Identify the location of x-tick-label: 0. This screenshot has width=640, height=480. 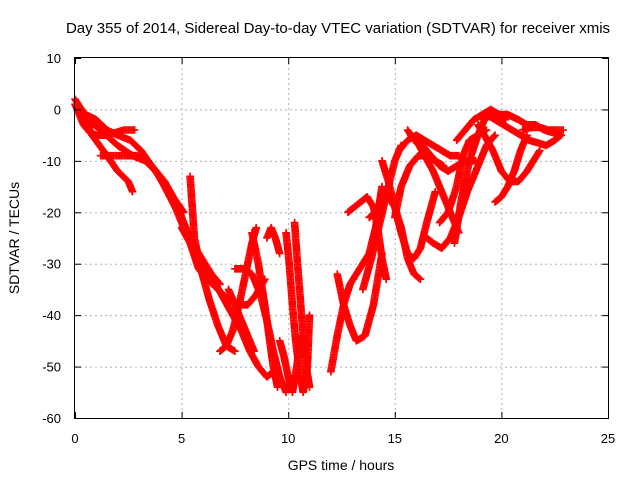
(74, 438).